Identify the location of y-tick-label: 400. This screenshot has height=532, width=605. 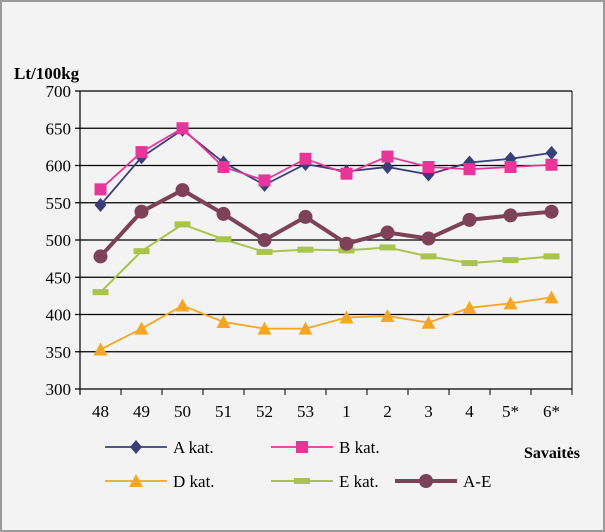
(59, 315).